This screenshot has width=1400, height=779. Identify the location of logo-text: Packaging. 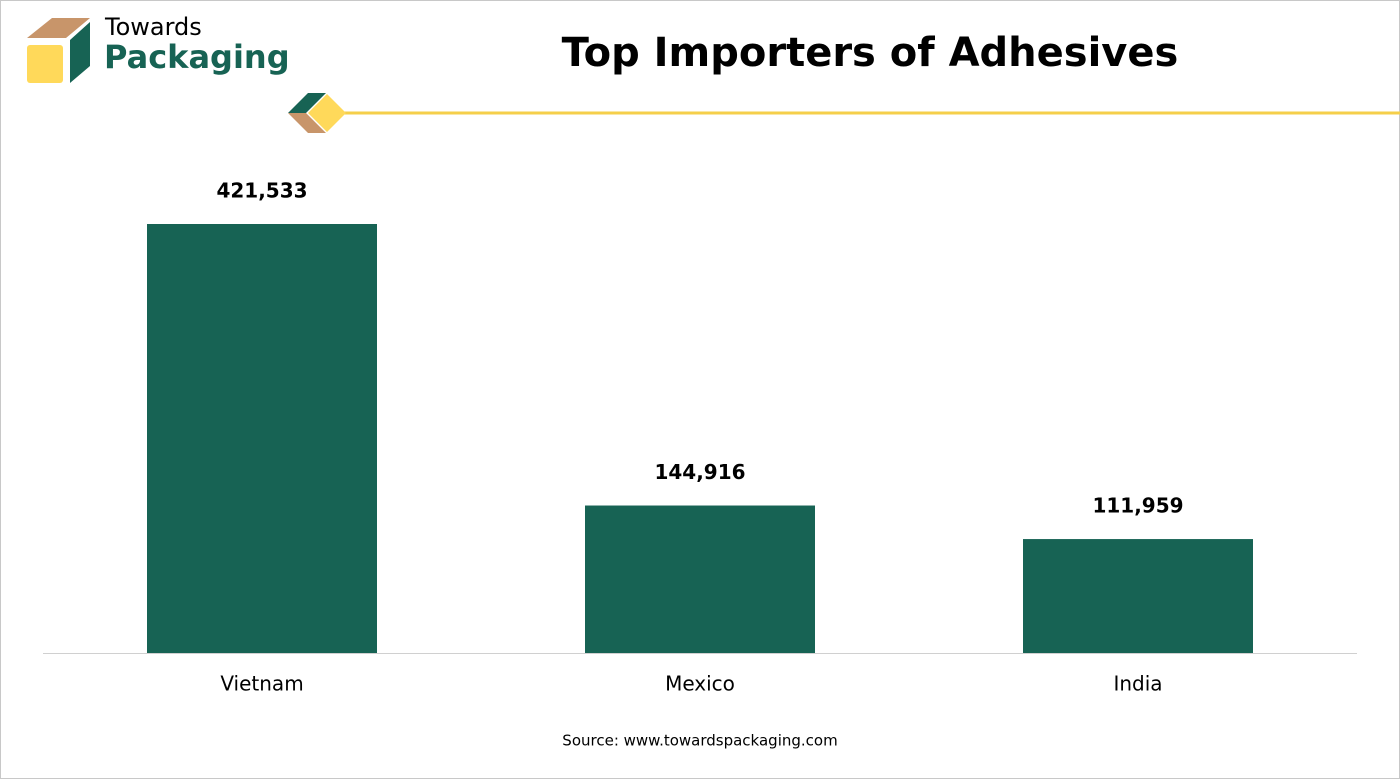
(197, 57).